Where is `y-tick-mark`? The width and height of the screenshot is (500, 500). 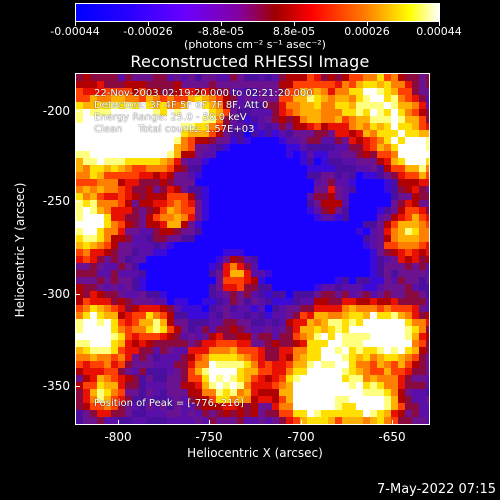
y-tick-mark is located at coordinates (77, 386).